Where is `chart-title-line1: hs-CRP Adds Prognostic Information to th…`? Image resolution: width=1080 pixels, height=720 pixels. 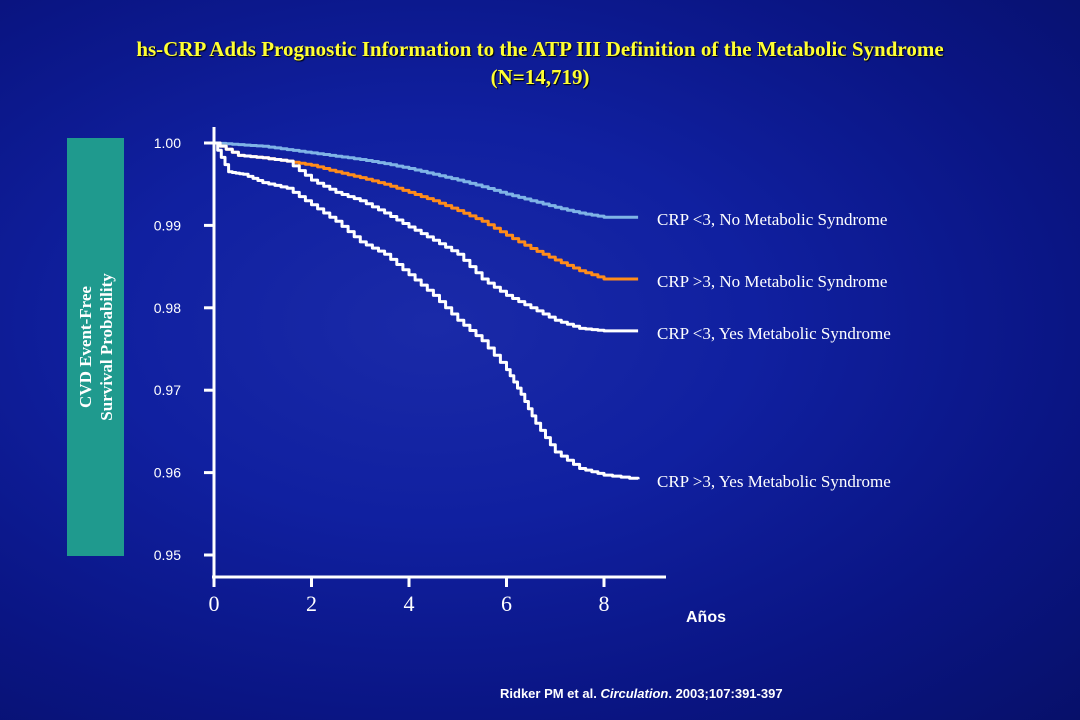 chart-title-line1: hs-CRP Adds Prognostic Information to th… is located at coordinates (540, 49).